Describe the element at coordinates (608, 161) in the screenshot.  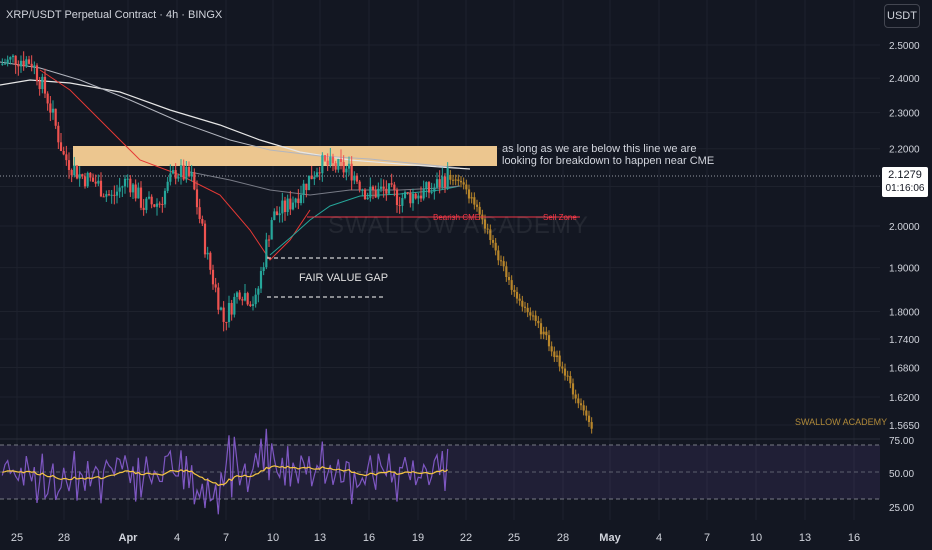
I see `resistance-note-line2: looking for breakdown to happen near CME` at that location.